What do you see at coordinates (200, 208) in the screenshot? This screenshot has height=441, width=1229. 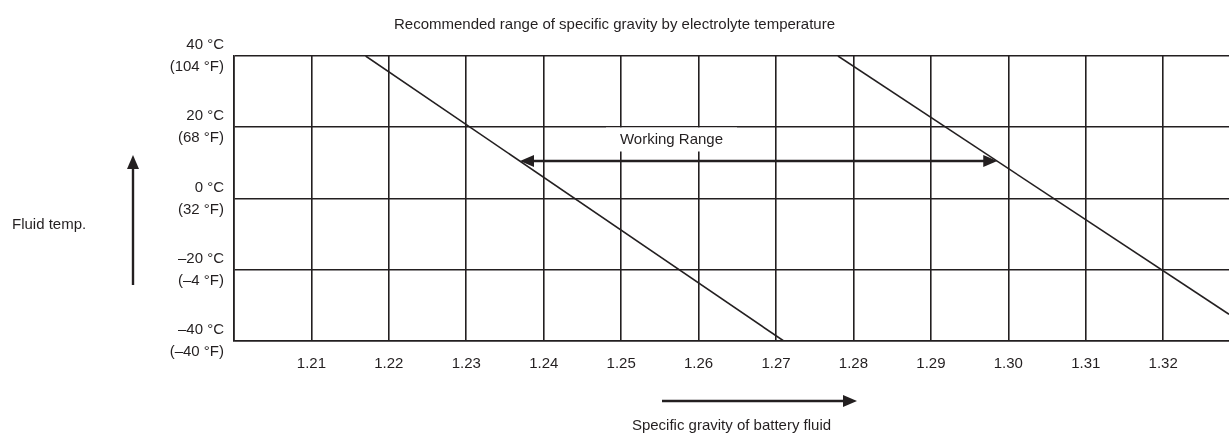 I see `y2-tick-label: (32 °F)` at bounding box center [200, 208].